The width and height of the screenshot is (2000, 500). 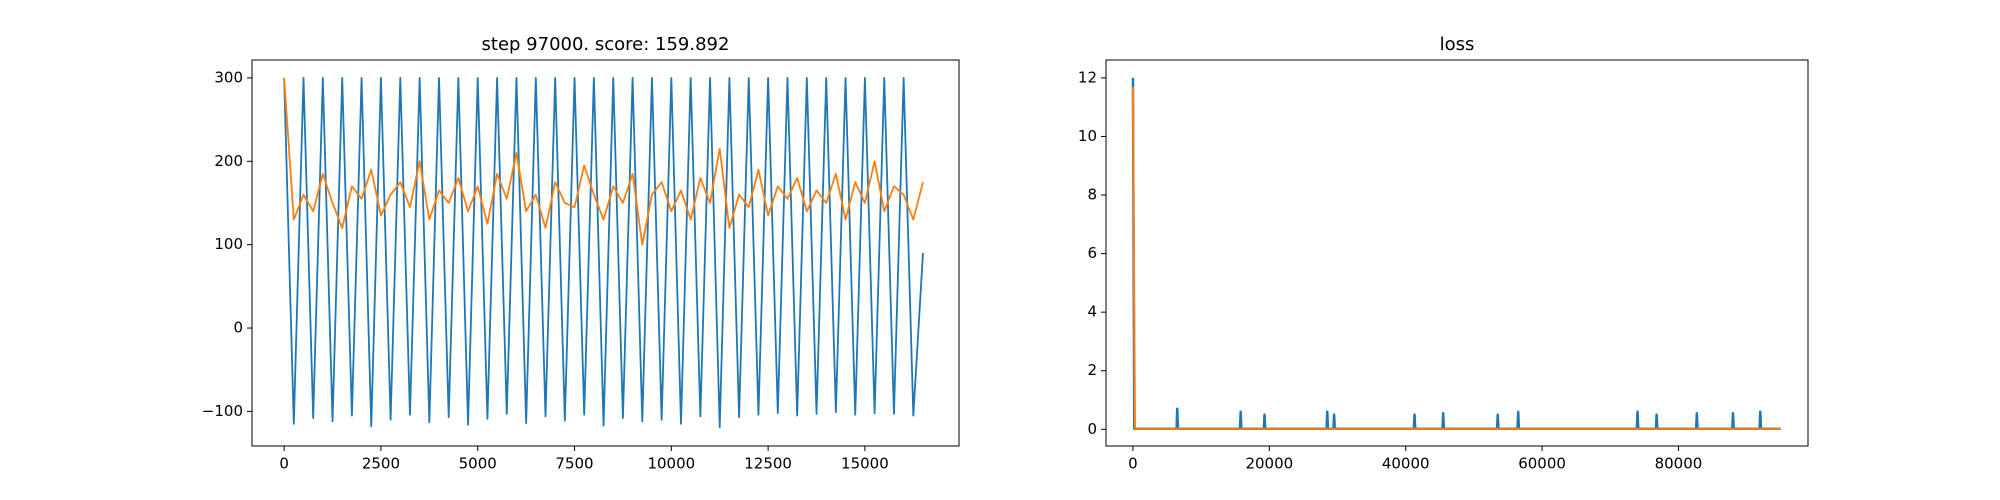 What do you see at coordinates (1092, 253) in the screenshot?
I see `y-tick-label: 6` at bounding box center [1092, 253].